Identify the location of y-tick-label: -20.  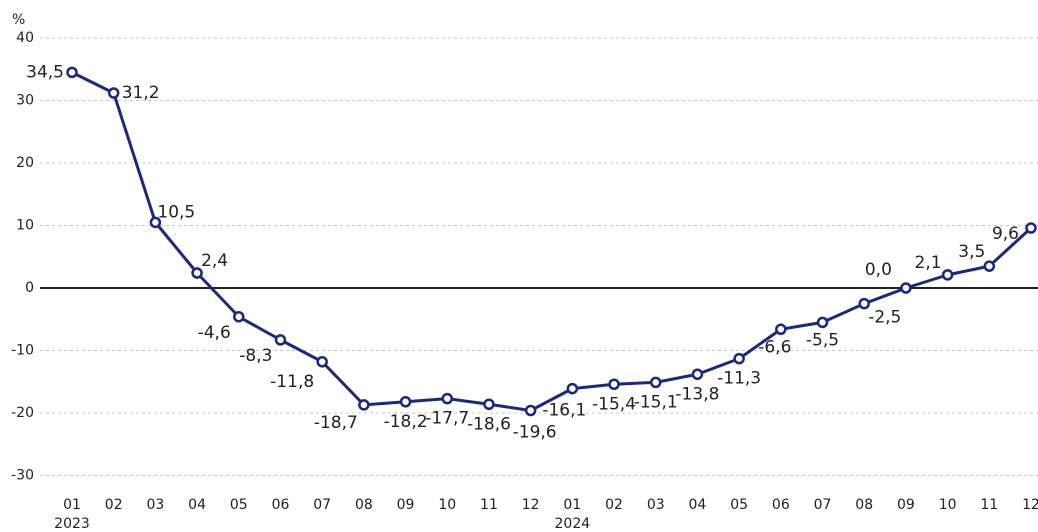
(22, 413).